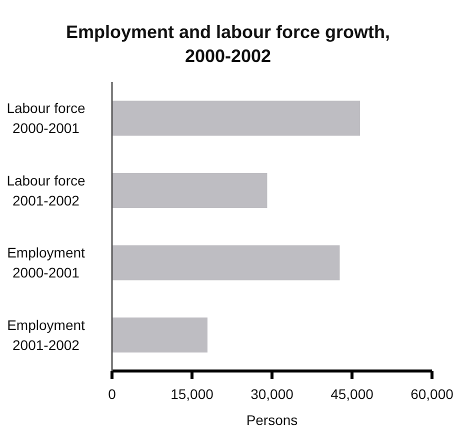 The width and height of the screenshot is (456, 429). Describe the element at coordinates (112, 394) in the screenshot. I see `x-tick-label: 0` at that location.